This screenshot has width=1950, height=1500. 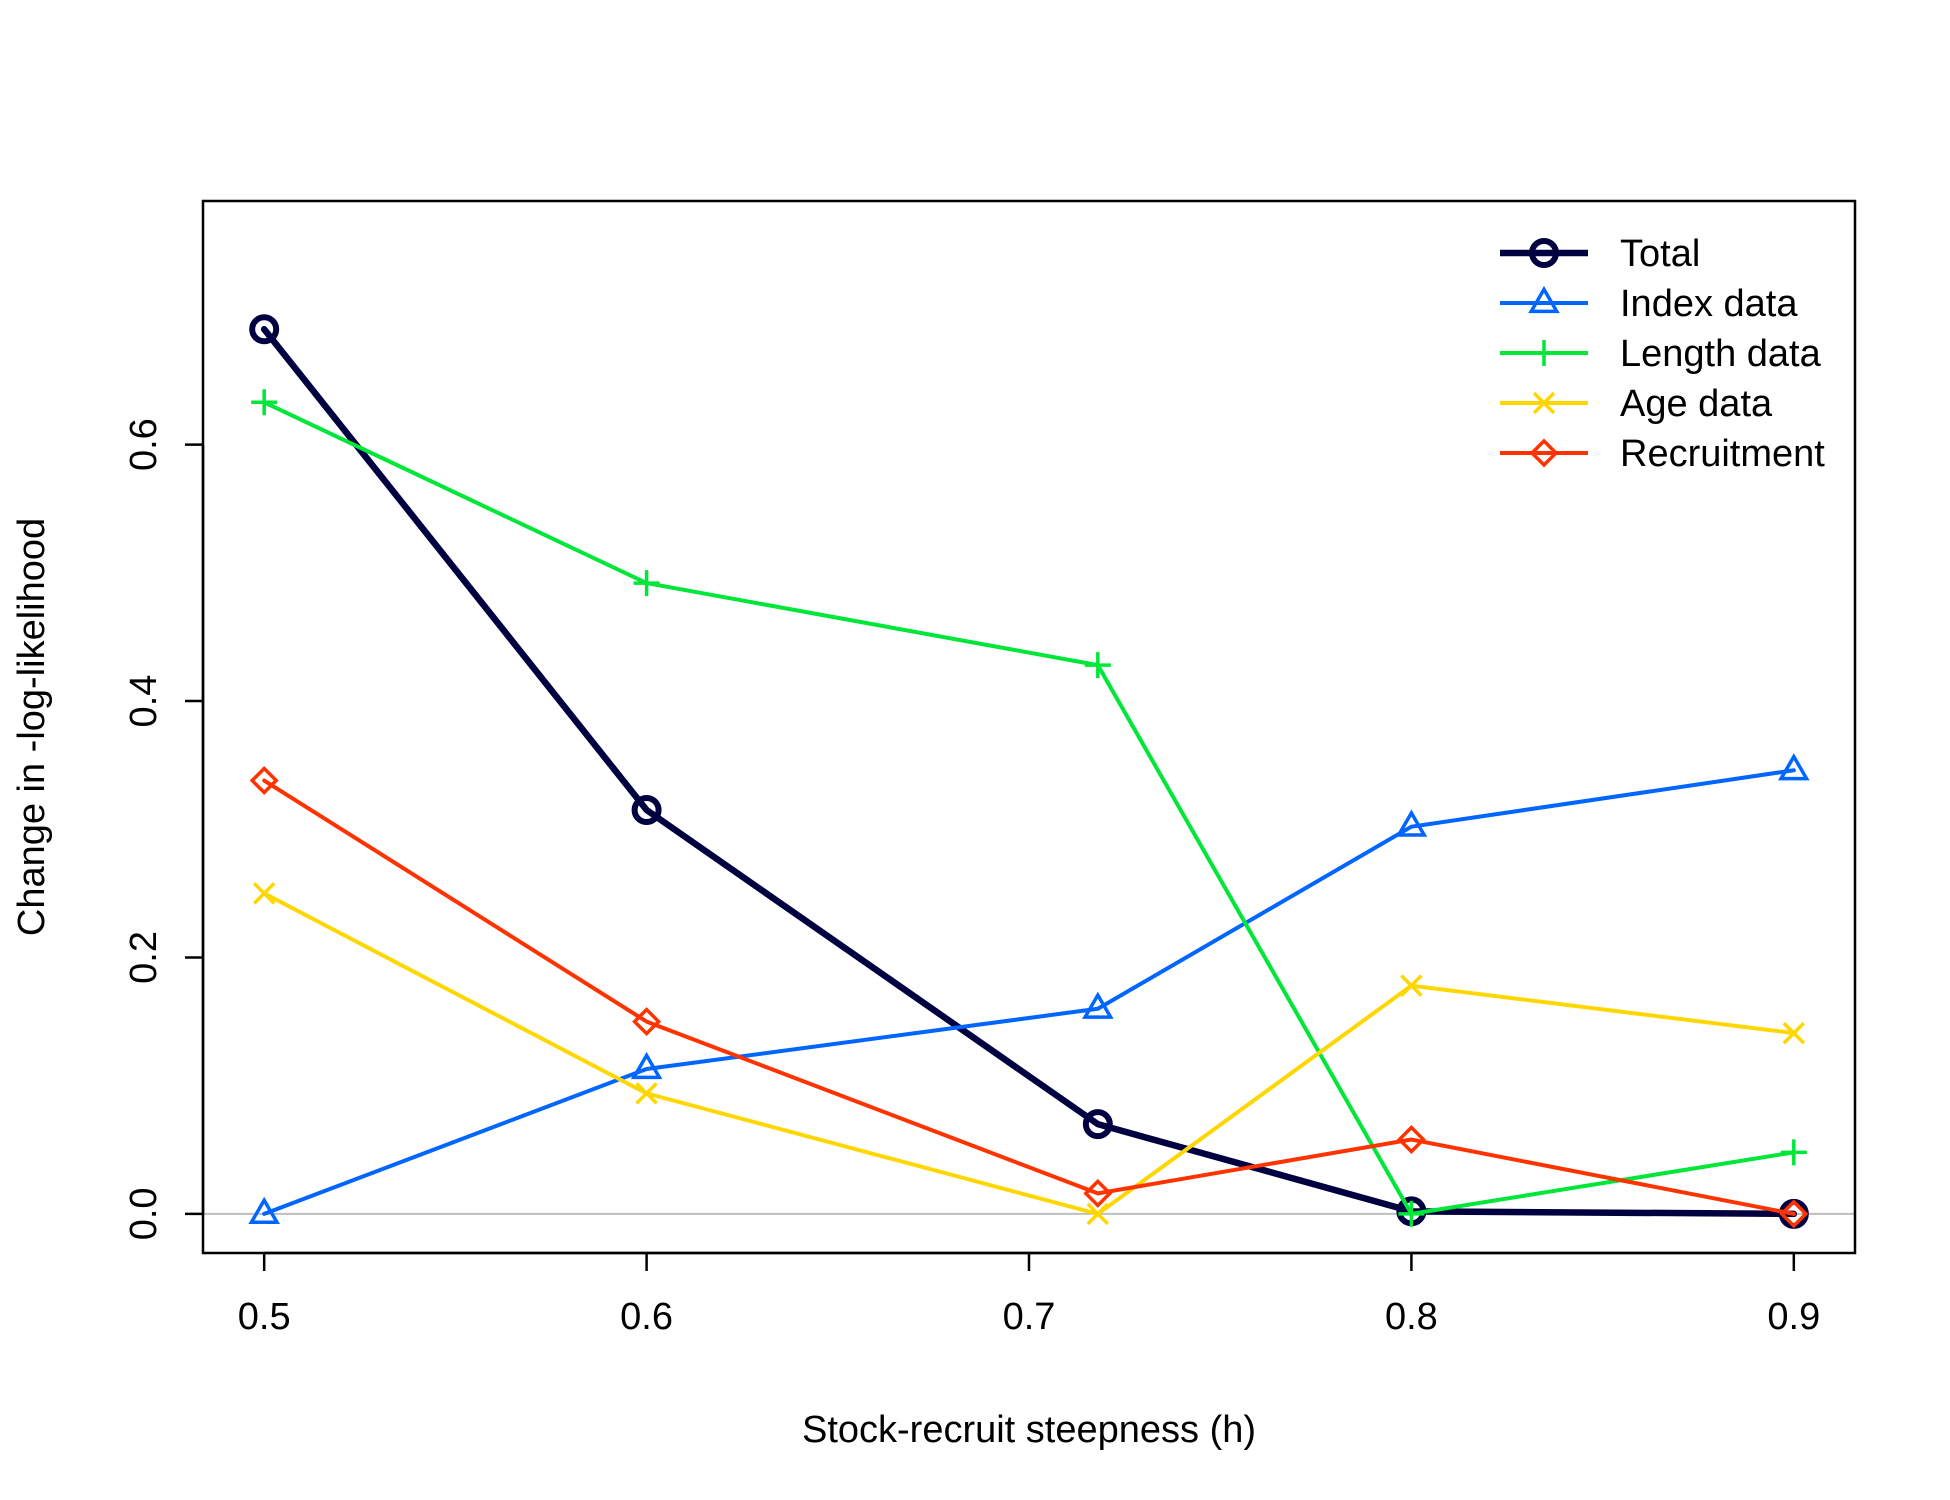 What do you see at coordinates (1029, 1317) in the screenshot?
I see `x-tick-label: 0.7` at bounding box center [1029, 1317].